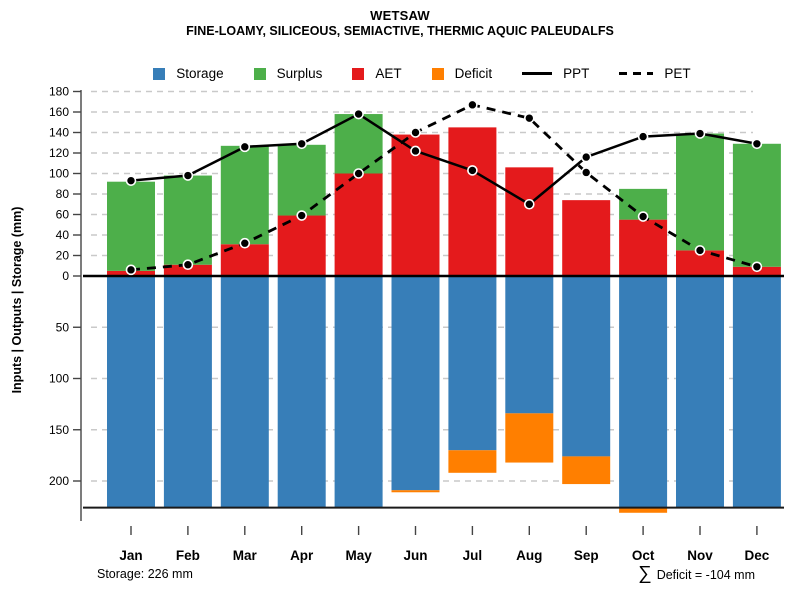 This screenshot has height=600, width=800. I want to click on legend-swatch-pet, so click(636, 73).